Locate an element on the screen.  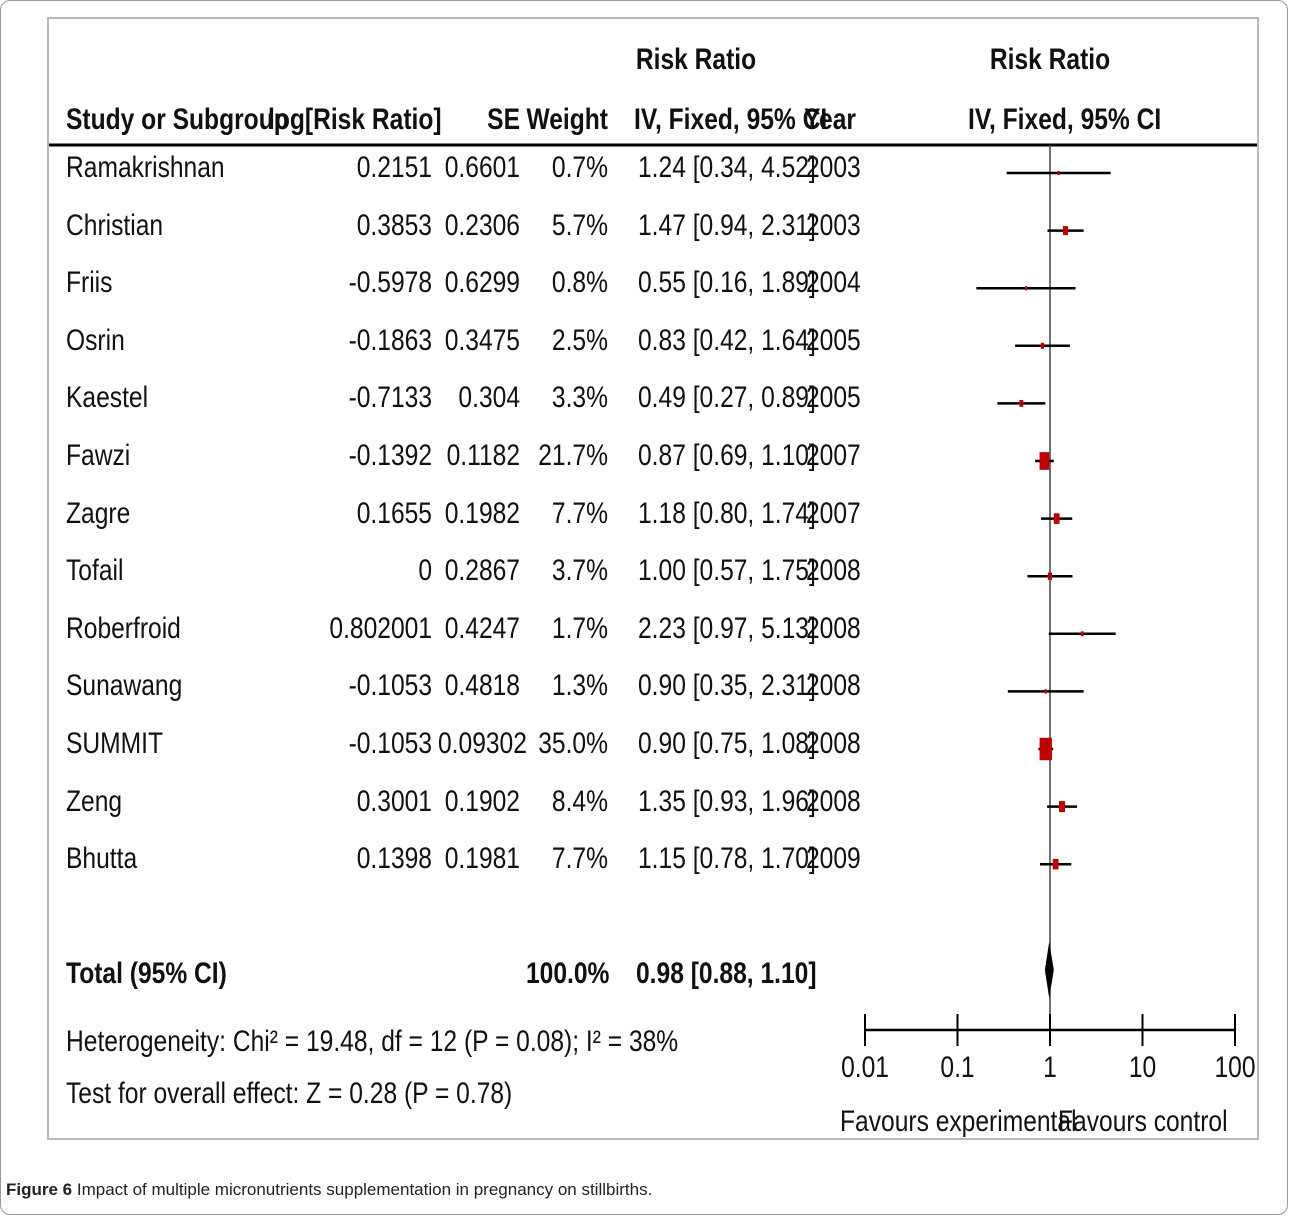
row-log-rr: 0.1398 is located at coordinates (394, 859).